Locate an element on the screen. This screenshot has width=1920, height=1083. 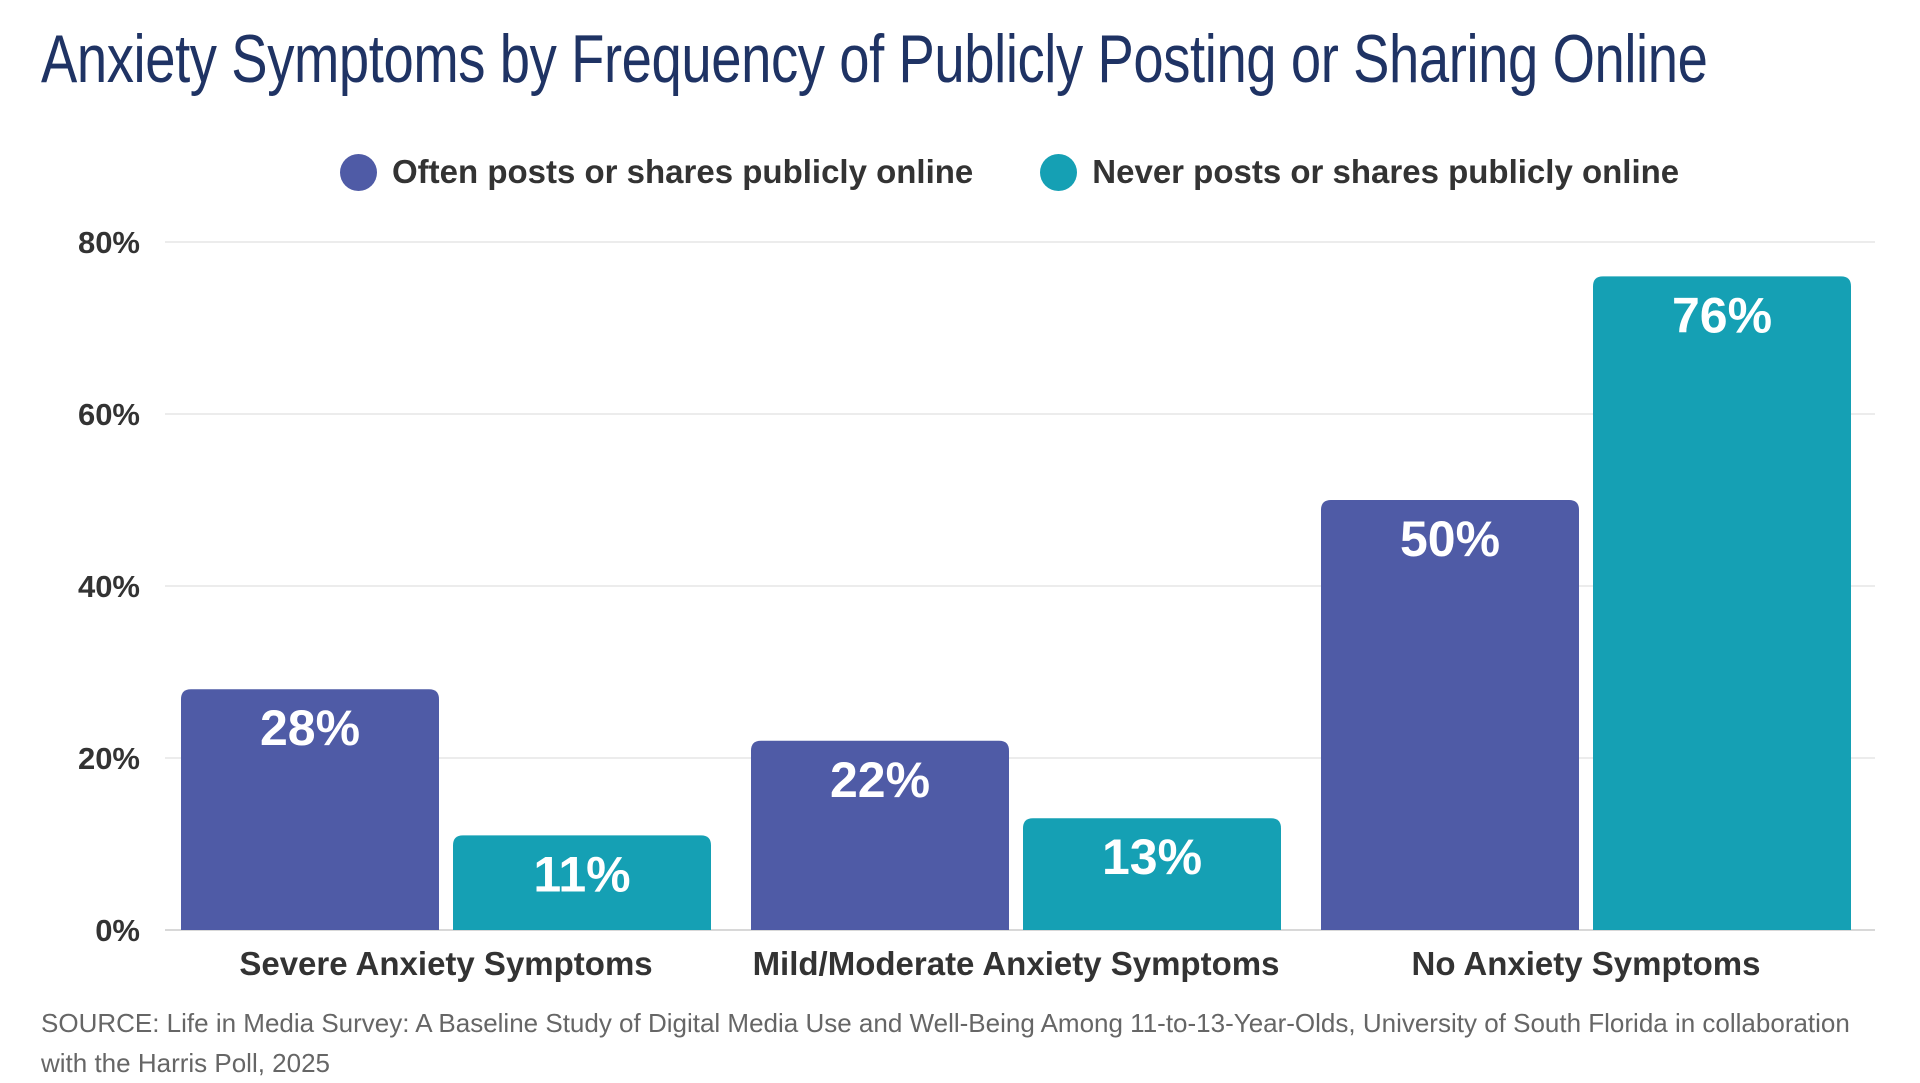
y-tick-label: 20% is located at coordinates (109, 758).